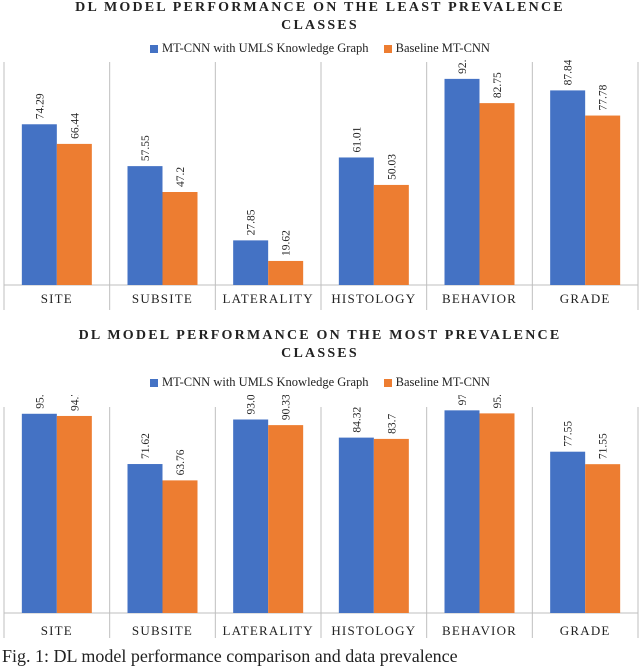 The height and width of the screenshot is (667, 640). I want to click on value-label: 61.01, so click(357, 139).